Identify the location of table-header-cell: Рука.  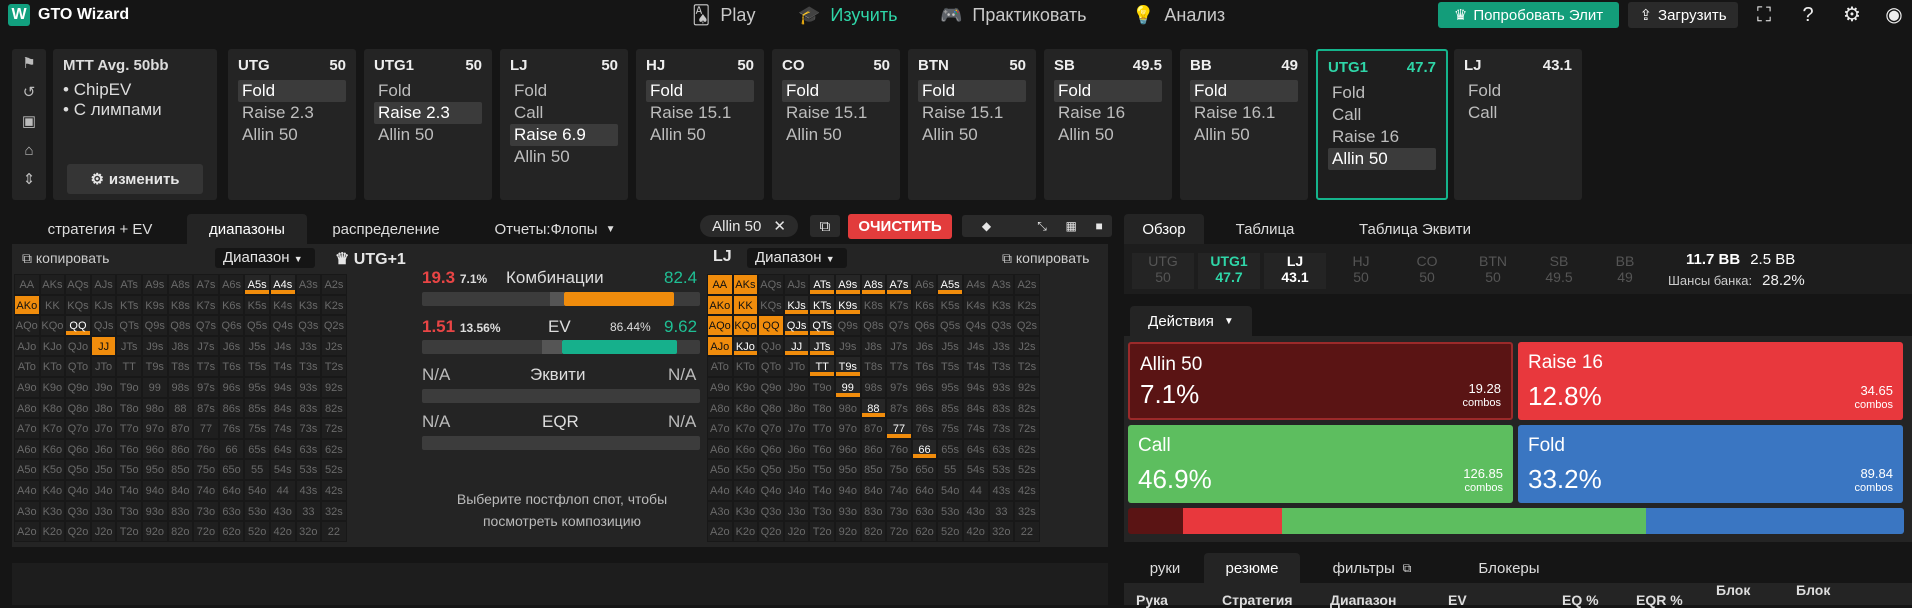
(1152, 600).